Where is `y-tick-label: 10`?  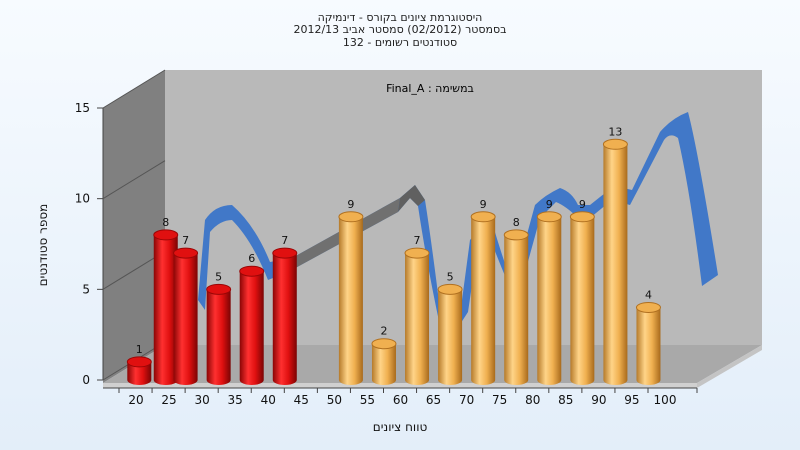
y-tick-label: 10 is located at coordinates (82, 199).